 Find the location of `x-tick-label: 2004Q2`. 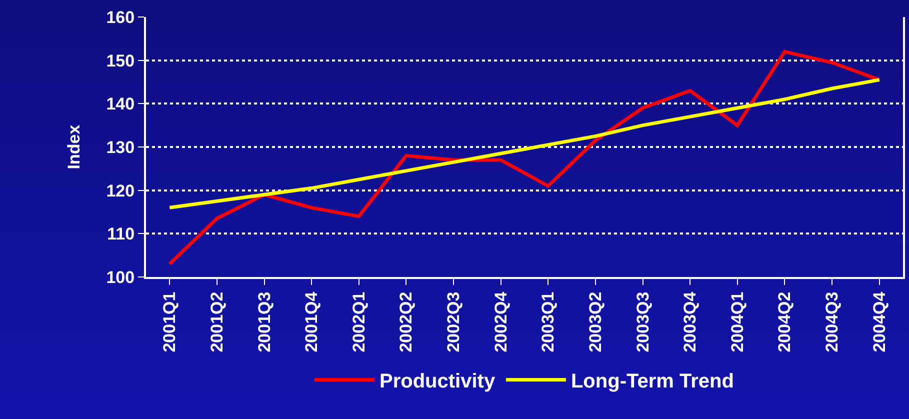

x-tick-label: 2004Q2 is located at coordinates (784, 322).